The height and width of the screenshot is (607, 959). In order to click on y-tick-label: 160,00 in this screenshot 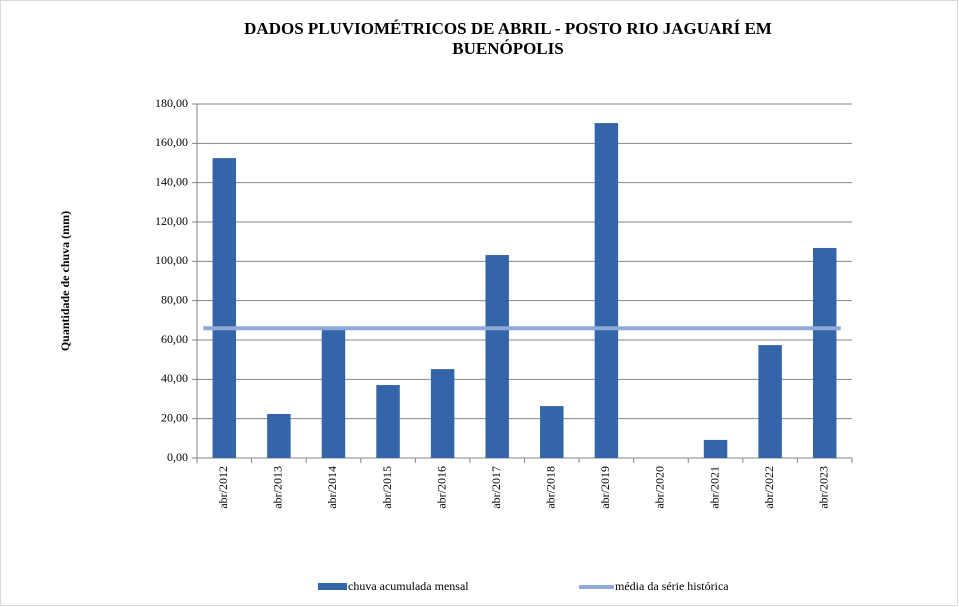, I will do `click(171, 142)`.